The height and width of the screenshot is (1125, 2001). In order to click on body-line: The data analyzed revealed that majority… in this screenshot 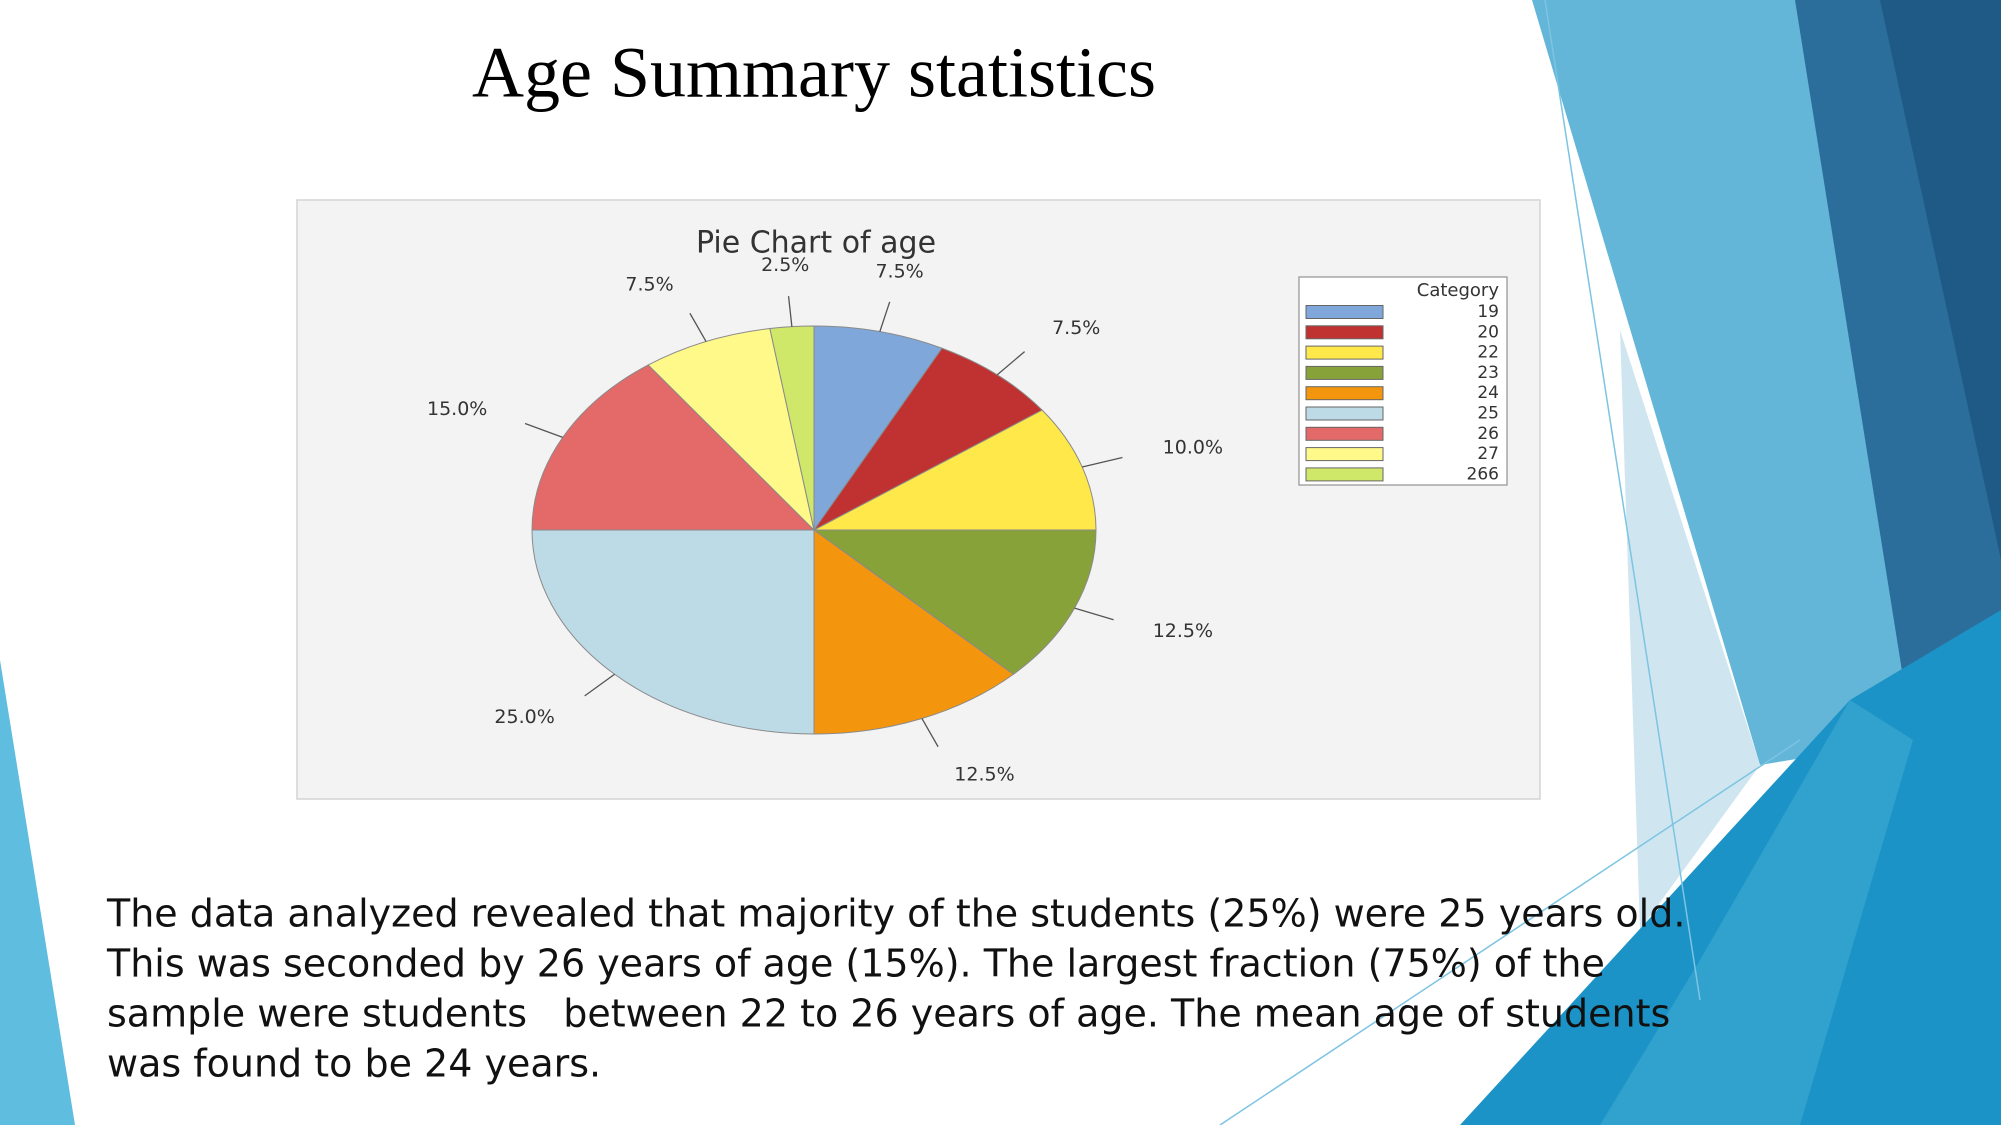, I will do `click(895, 914)`.